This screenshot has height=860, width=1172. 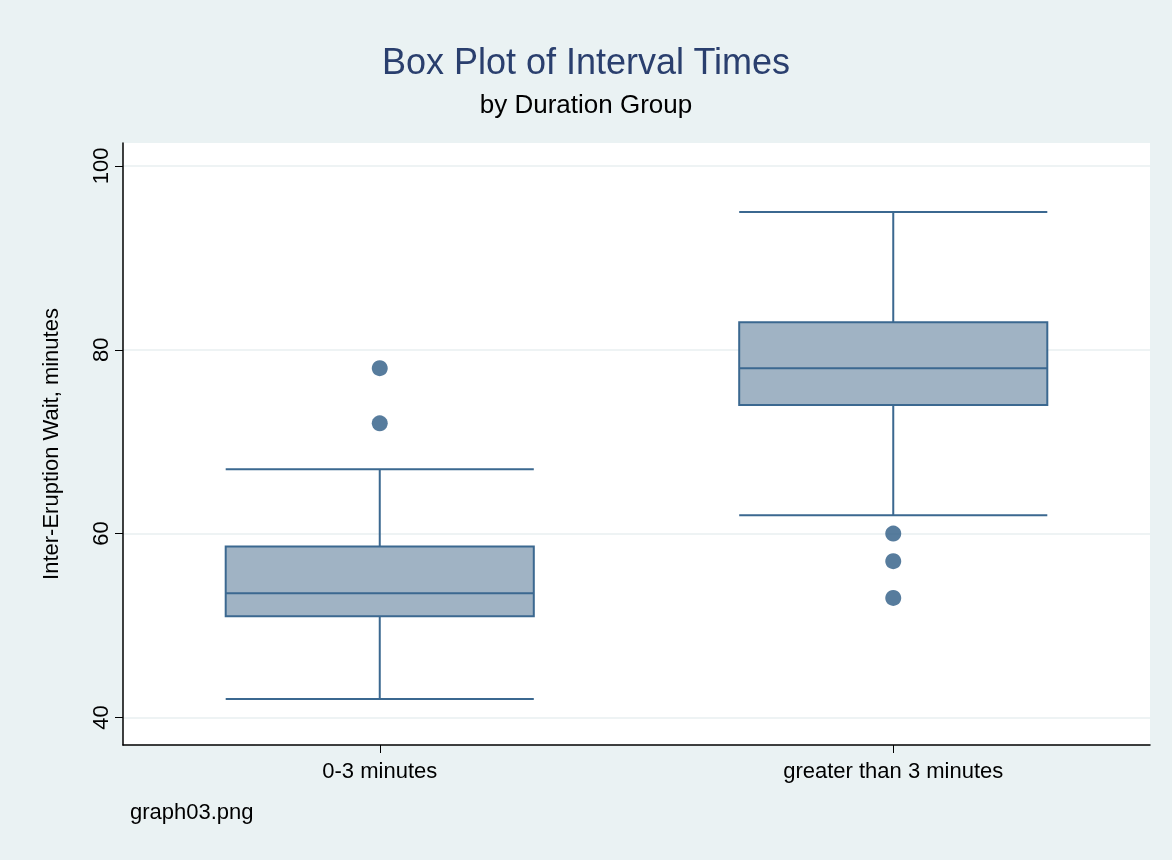 What do you see at coordinates (893, 770) in the screenshot?
I see `x-tick-label: greater than 3 minutes` at bounding box center [893, 770].